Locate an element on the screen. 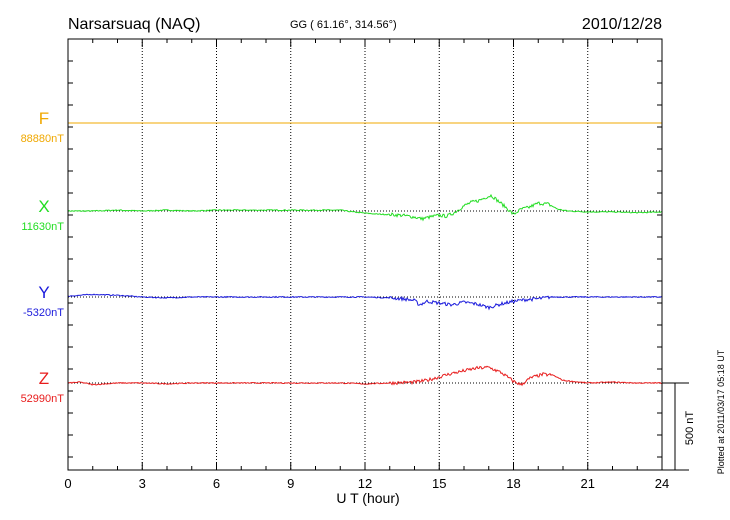 The image size is (730, 520). trace-Z is located at coordinates (365, 376).